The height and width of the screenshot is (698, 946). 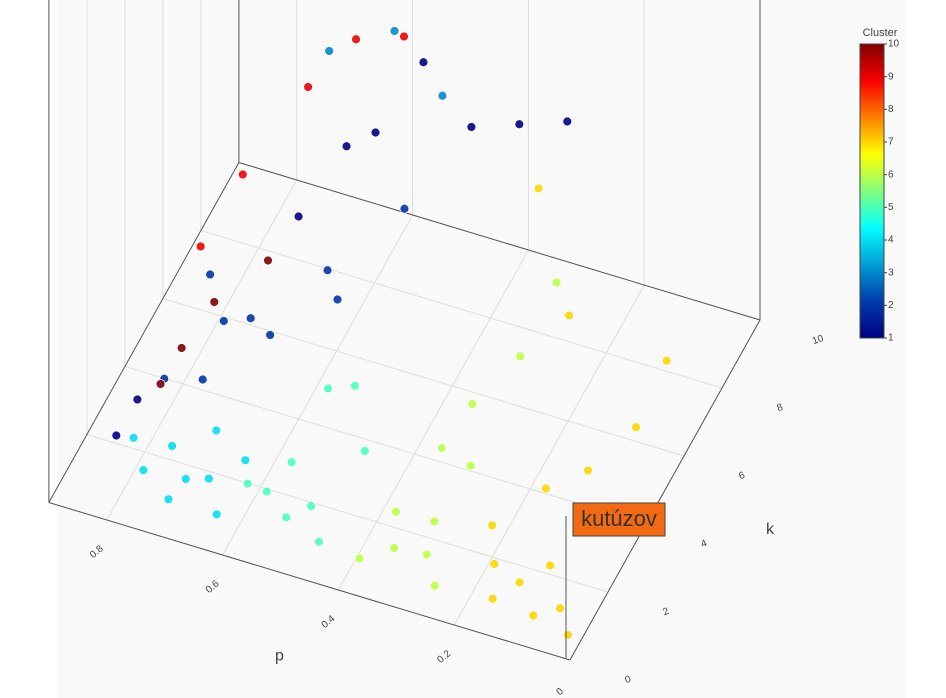 I want to click on colorbar-ticks: 1 2 3 4 5 6 7 8 9 10, so click(x=892, y=191).